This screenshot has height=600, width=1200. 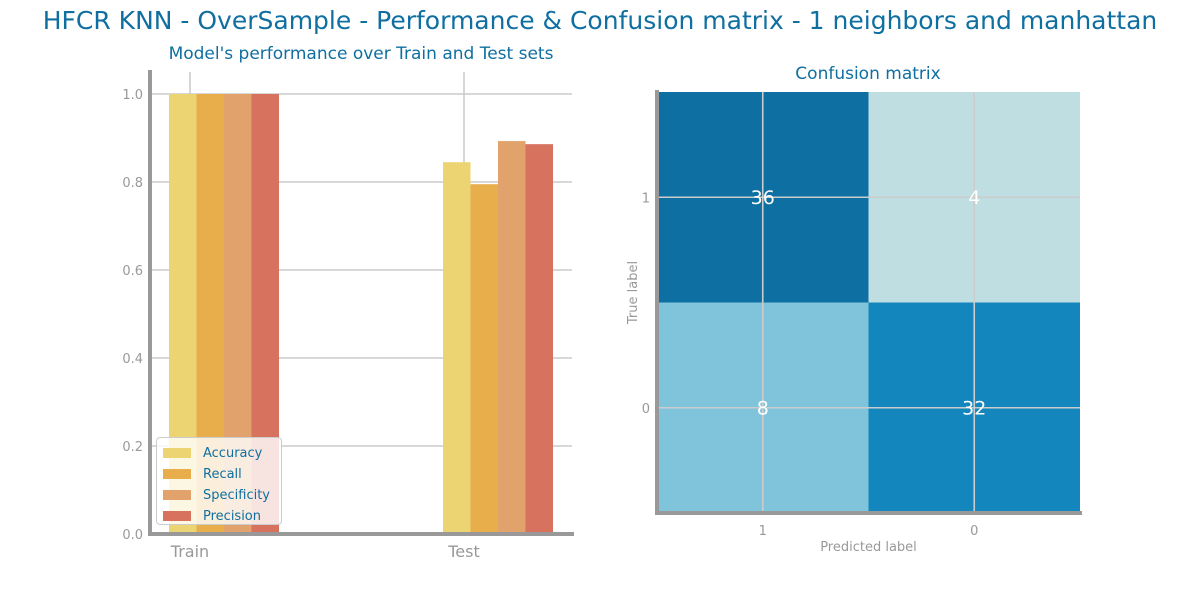 I want to click on x-tick-label: Train, so click(x=189, y=551).